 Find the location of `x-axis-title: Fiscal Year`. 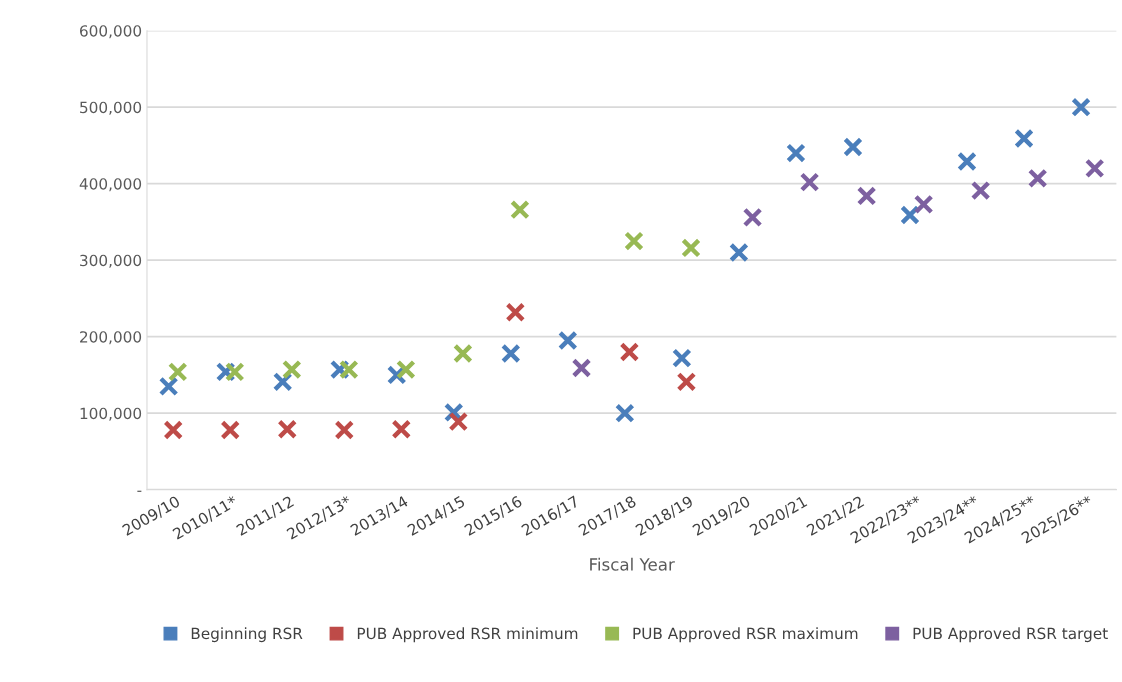

x-axis-title: Fiscal Year is located at coordinates (632, 564).